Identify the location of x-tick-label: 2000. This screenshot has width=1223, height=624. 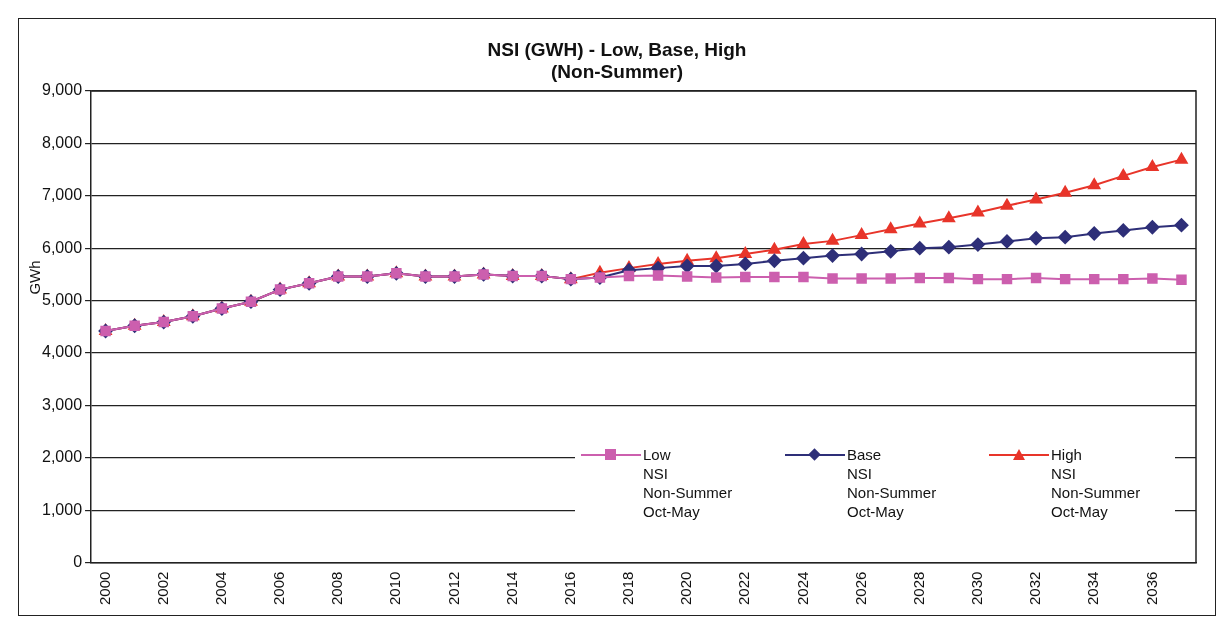
(104, 588).